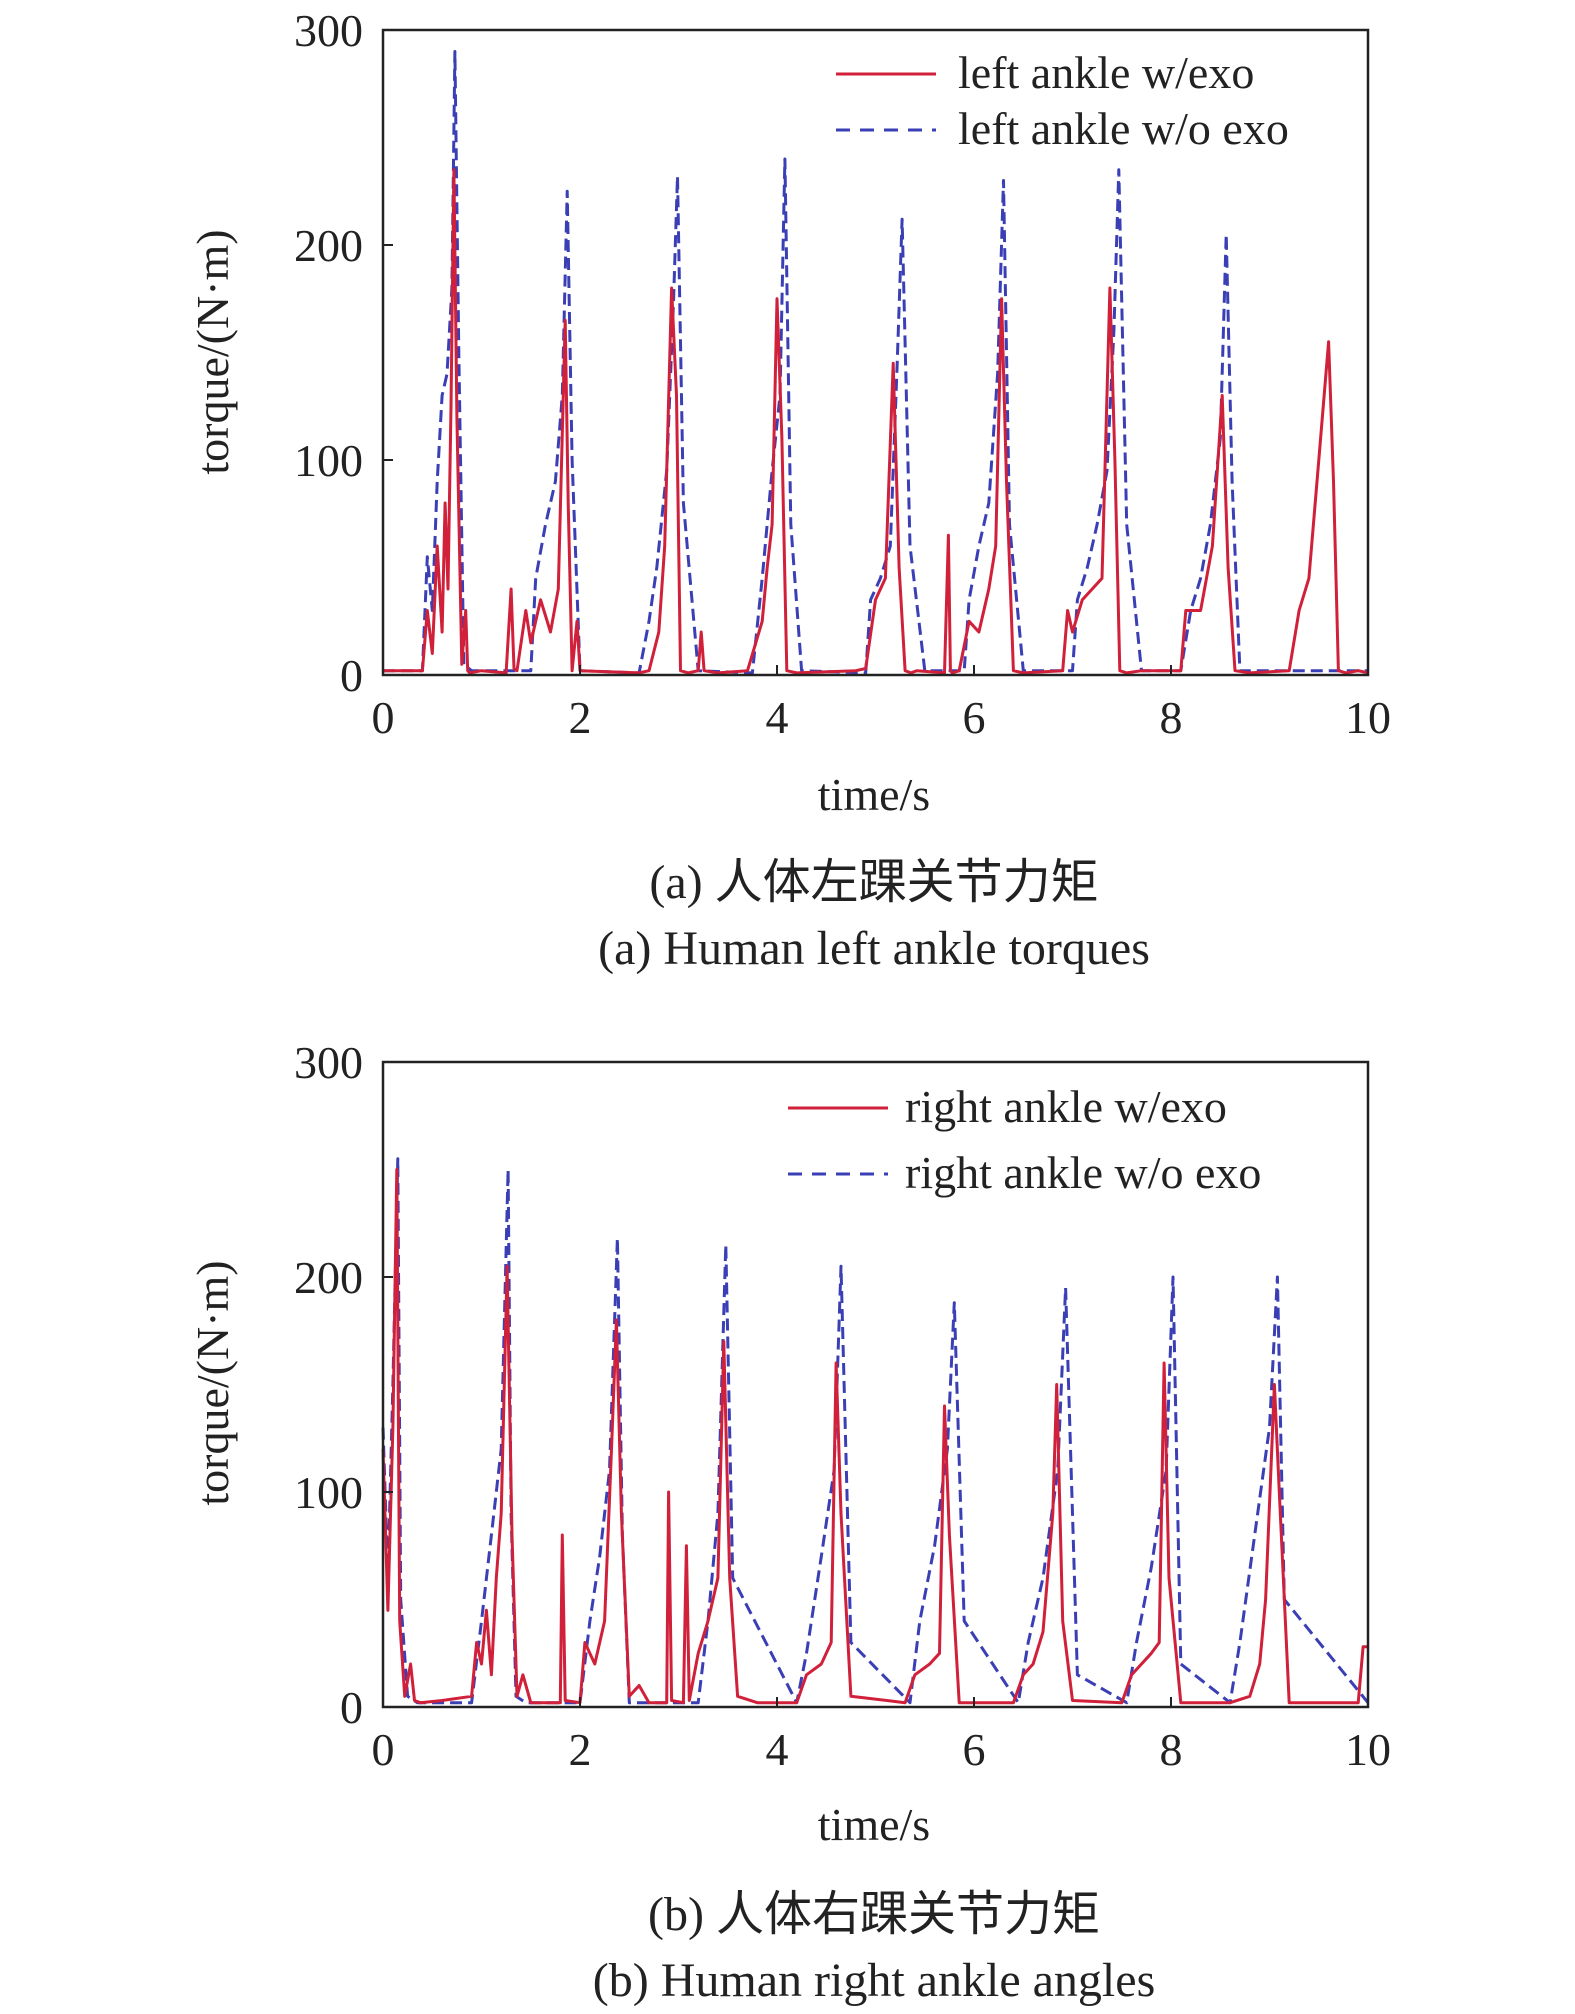 The image size is (1575, 2014). Describe the element at coordinates (873, 882) in the screenshot. I see `caption-cn-a: (a) 人体左踝关节力矩` at that location.